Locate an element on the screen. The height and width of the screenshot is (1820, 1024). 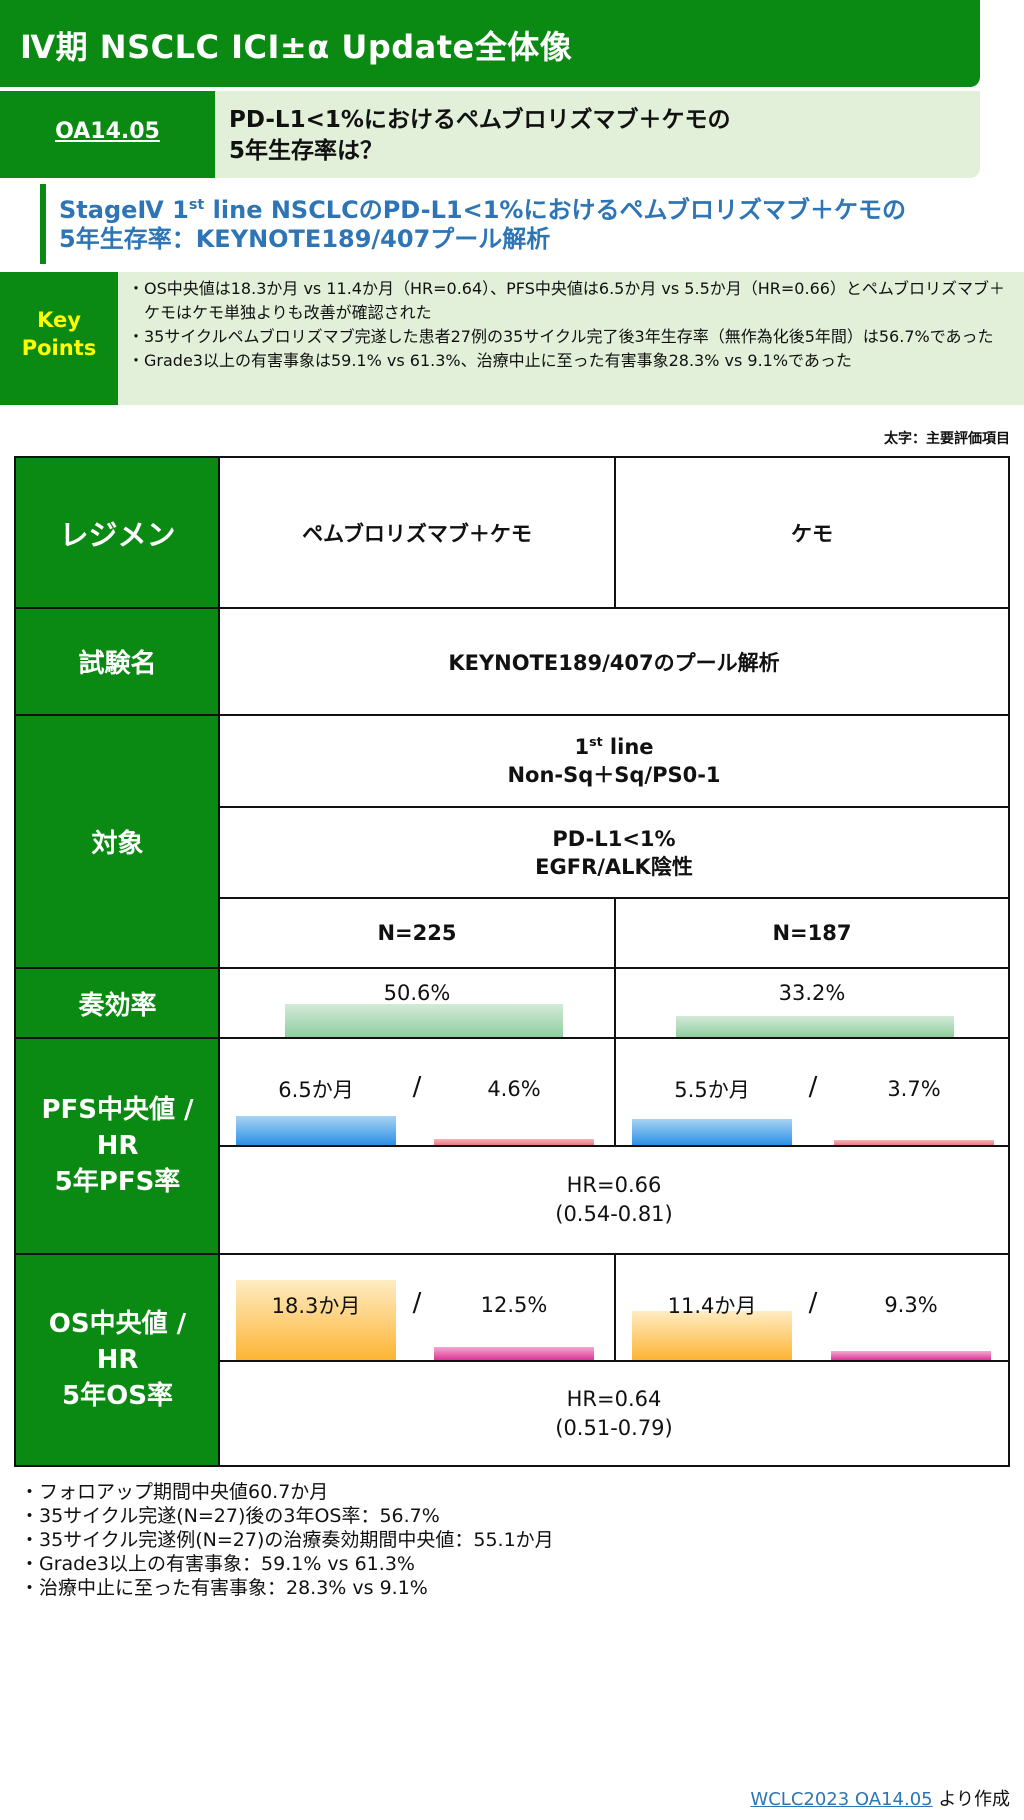
os-median-arm-a: 18.3か月 is located at coordinates (316, 1306).